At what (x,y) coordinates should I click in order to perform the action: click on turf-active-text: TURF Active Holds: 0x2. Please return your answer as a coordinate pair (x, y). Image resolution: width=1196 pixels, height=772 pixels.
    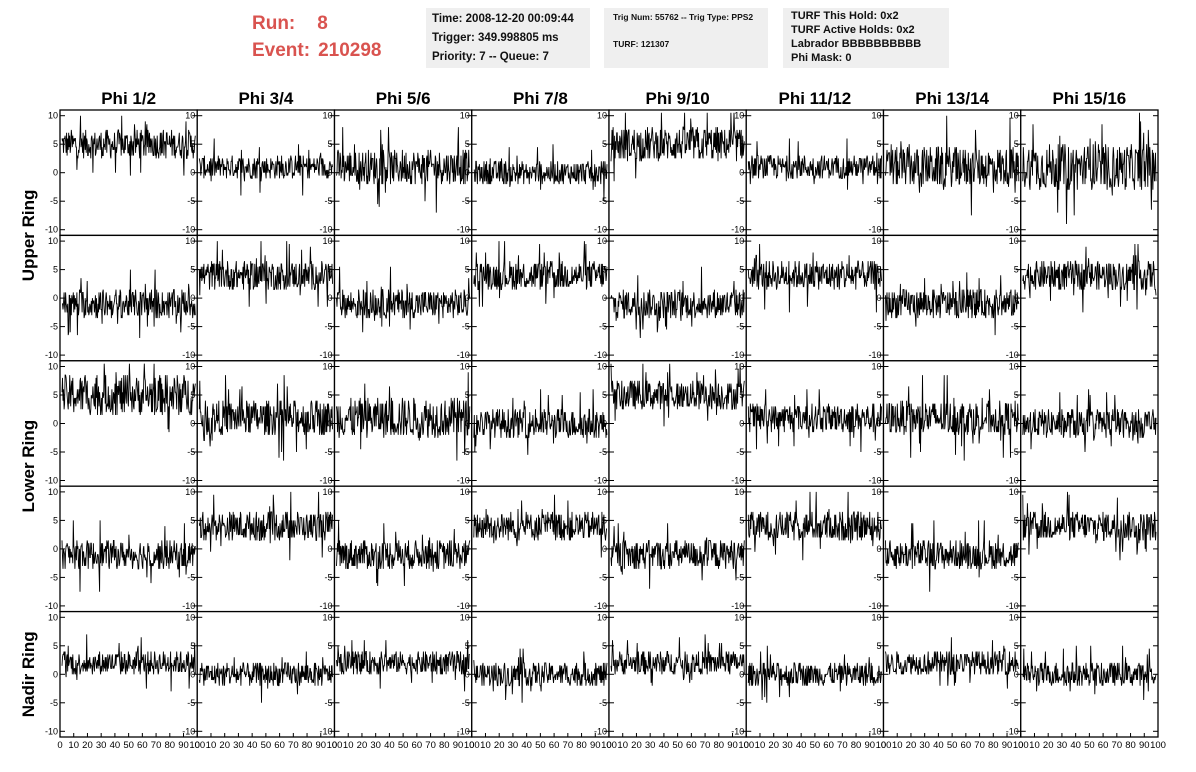
    Looking at the image, I should click on (853, 30).